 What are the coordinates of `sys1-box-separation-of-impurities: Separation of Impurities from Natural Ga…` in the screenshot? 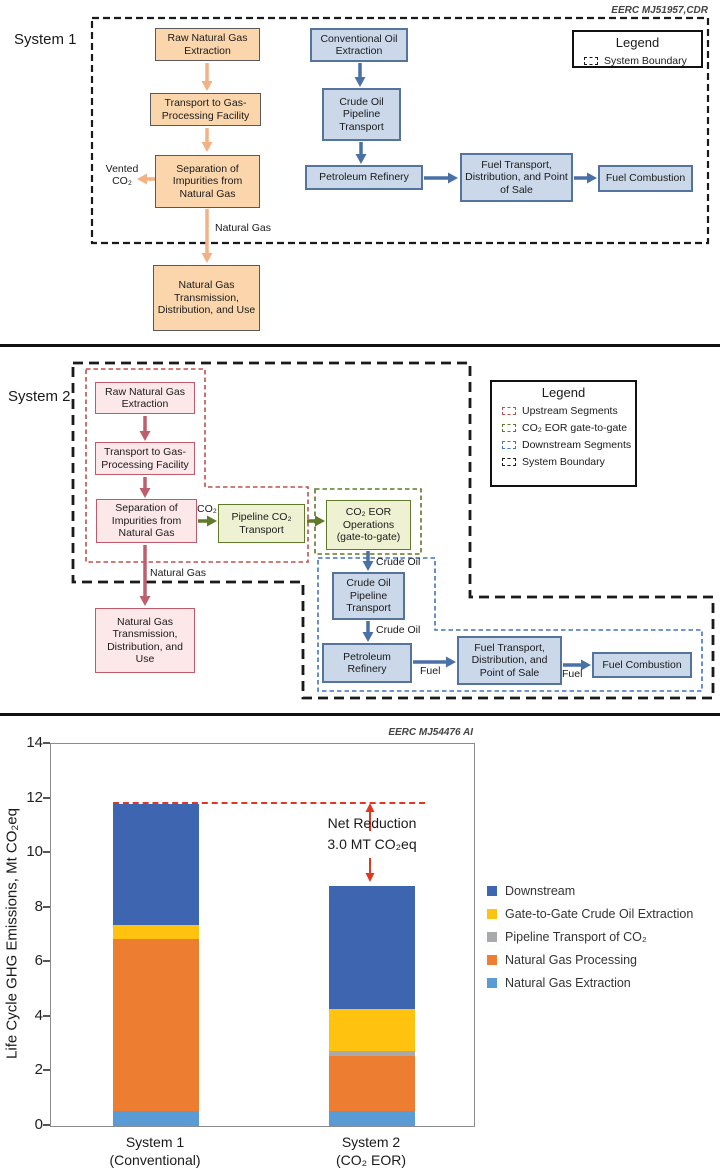 It's located at (207, 181).